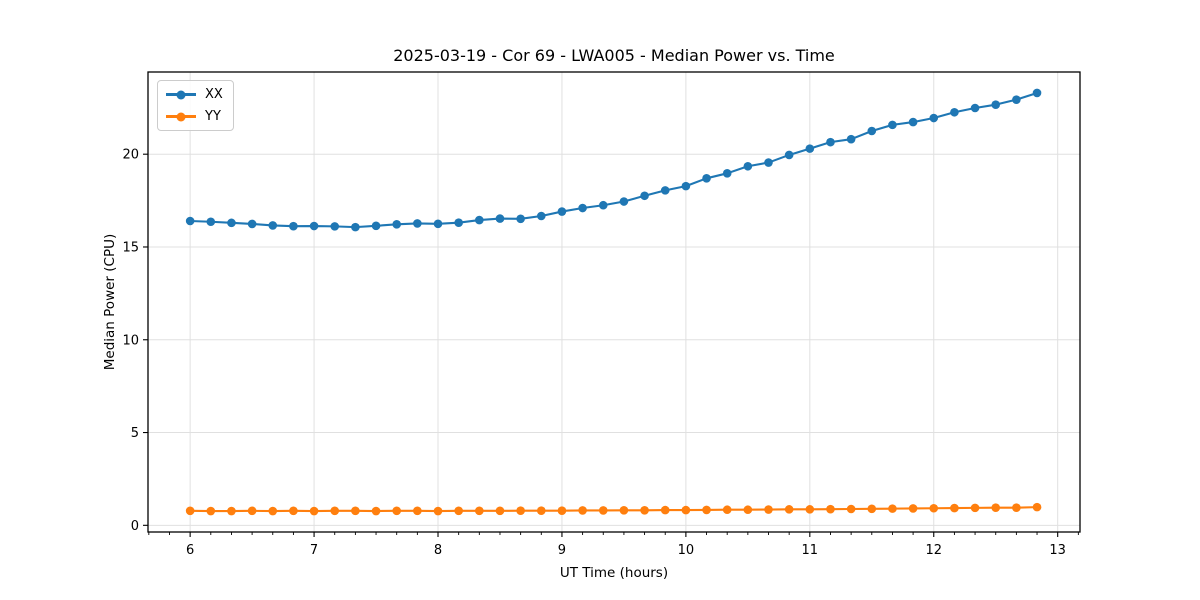 This screenshot has height=600, width=1200. I want to click on y-tick-label: 15, so click(130, 247).